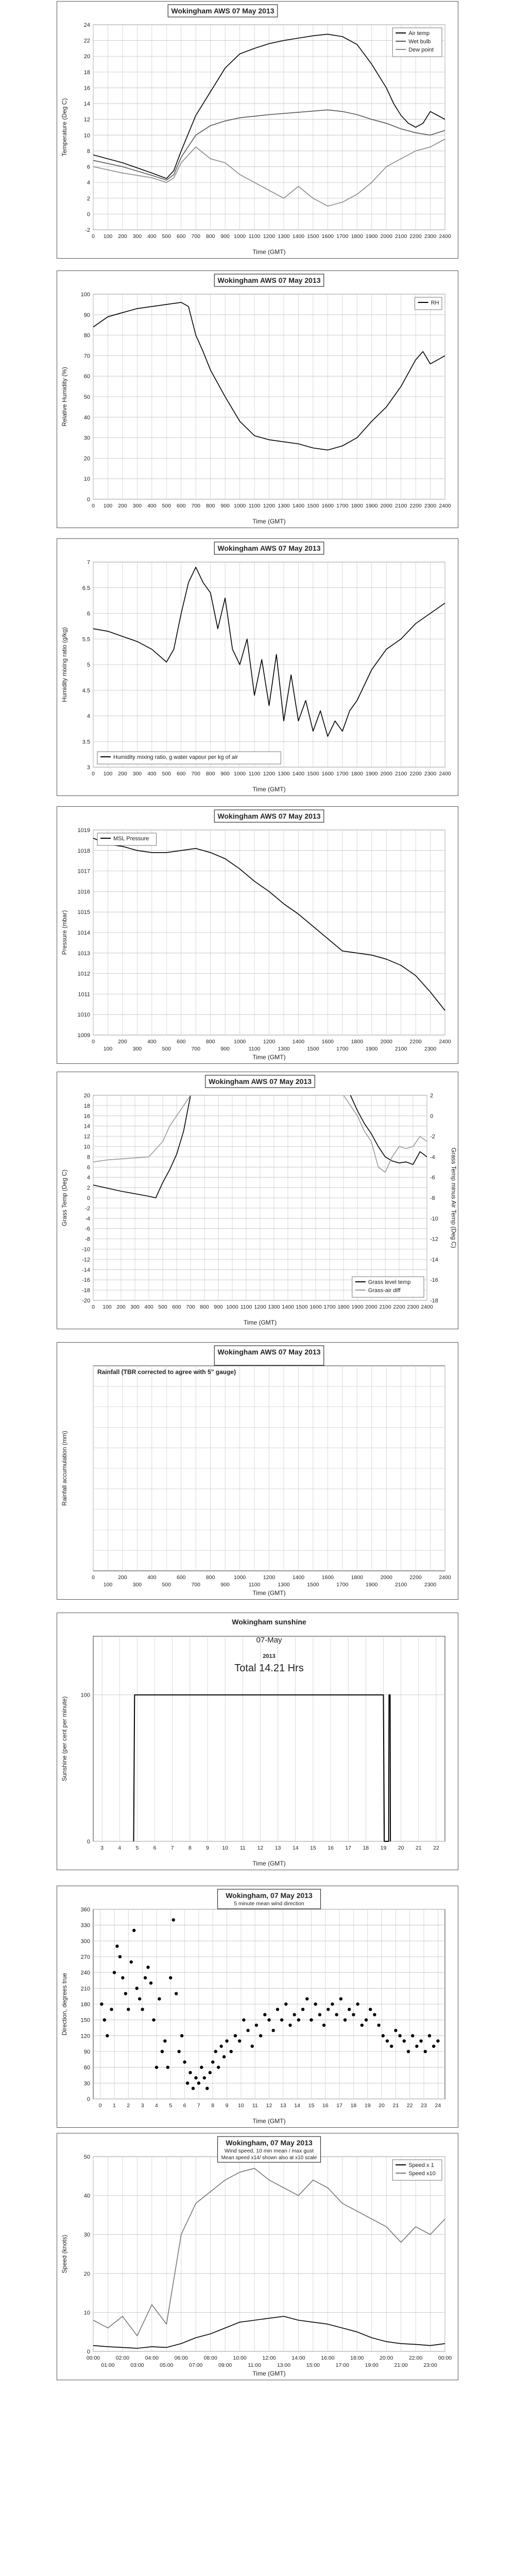 The height and width of the screenshot is (2576, 515). What do you see at coordinates (298, 2358) in the screenshot?
I see `x-tick-label: 14:00` at bounding box center [298, 2358].